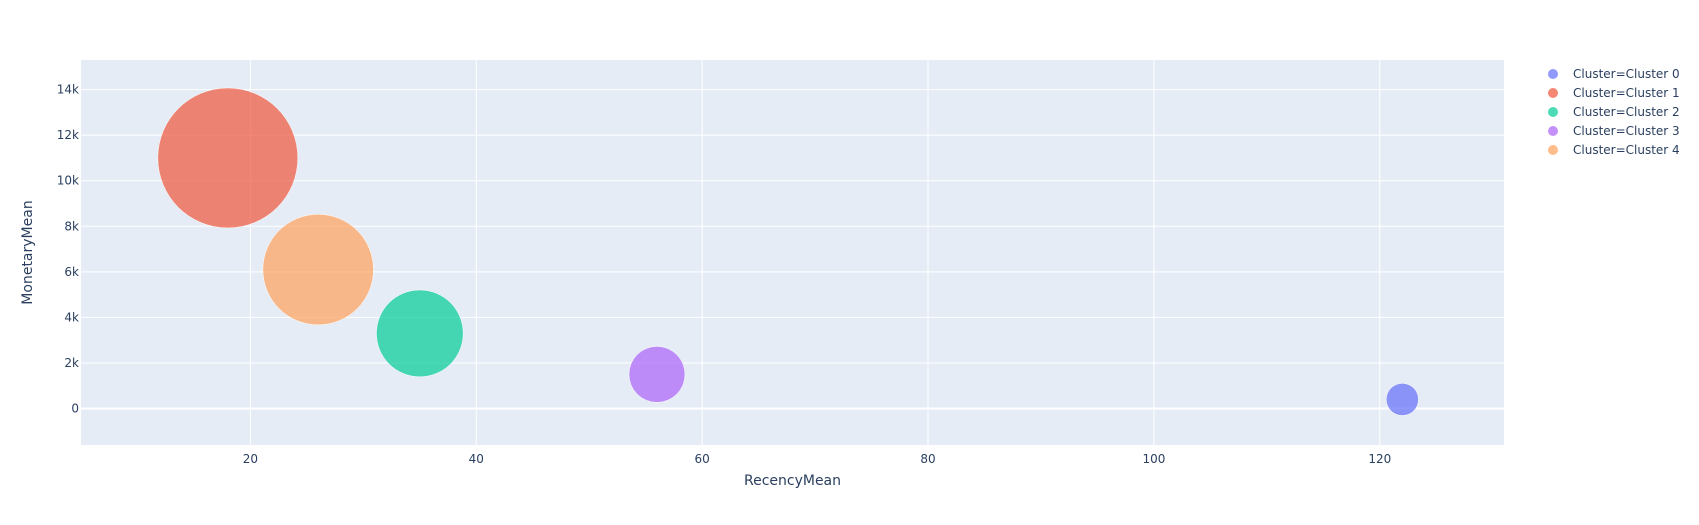 This screenshot has width=1699, height=525. I want to click on y-axis-ticks: 0 2k 4k 6k 8k 10k 12k 14k, so click(68, 249).